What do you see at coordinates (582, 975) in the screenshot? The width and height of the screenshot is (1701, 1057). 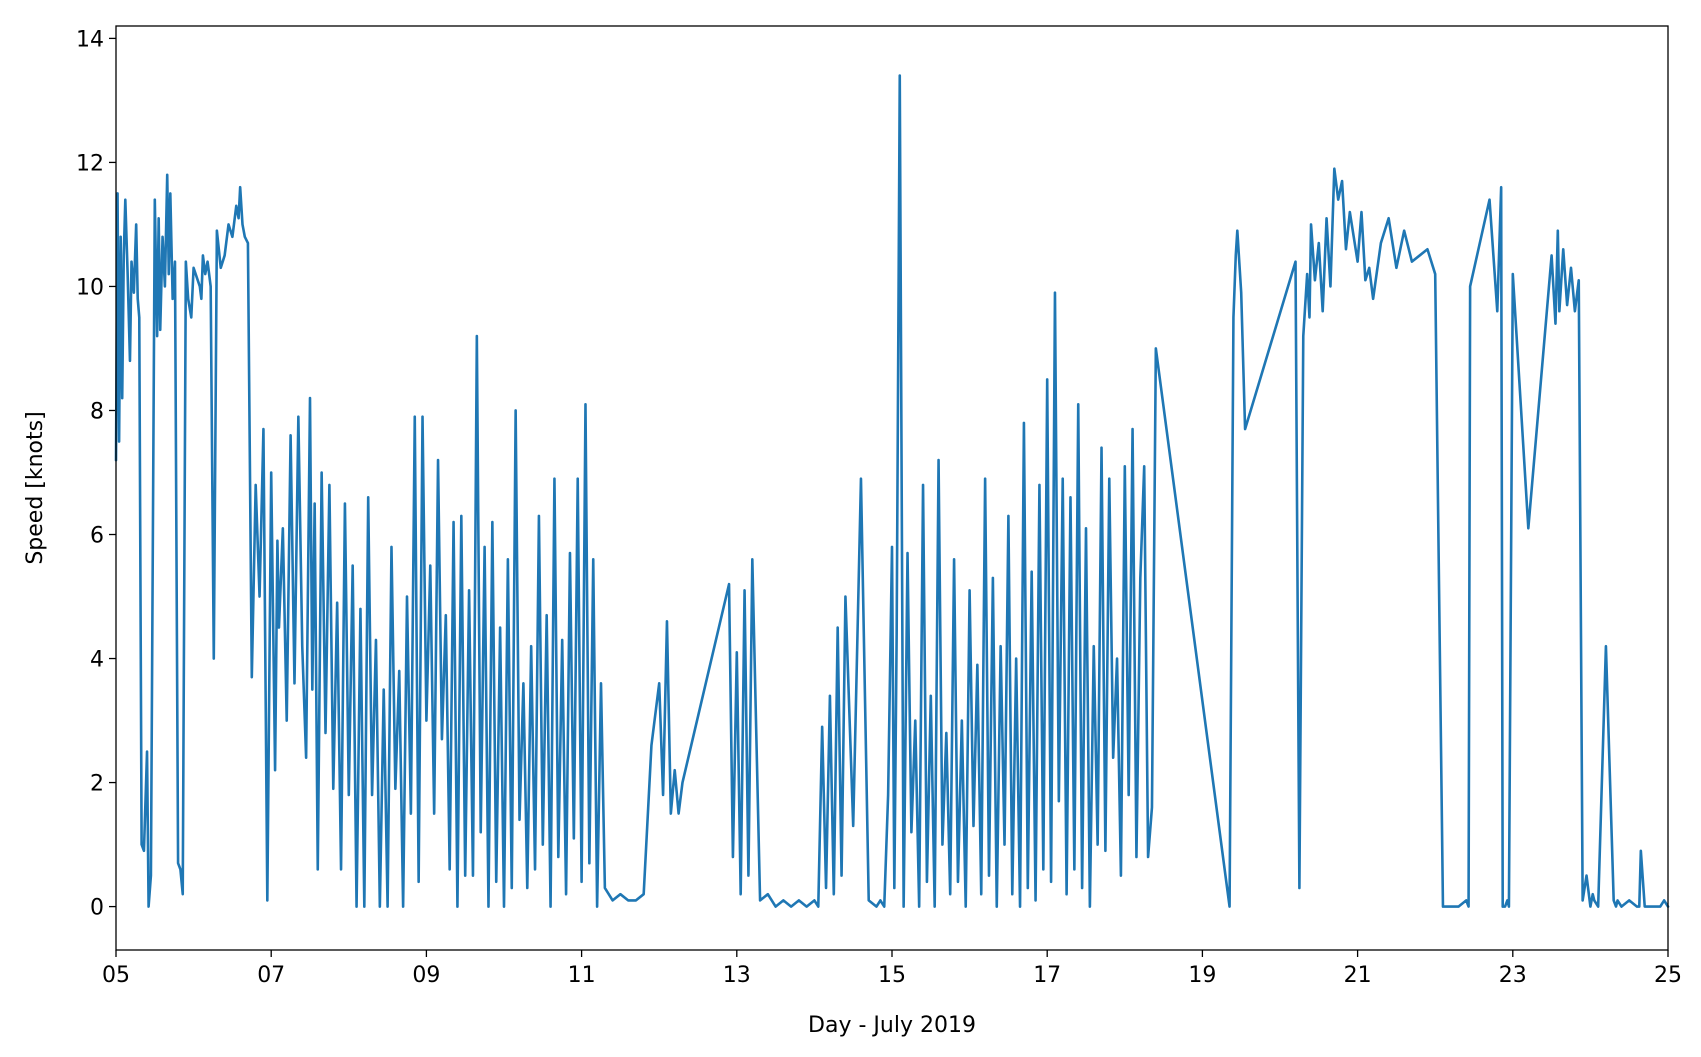 I see `x-tick-label: 11` at bounding box center [582, 975].